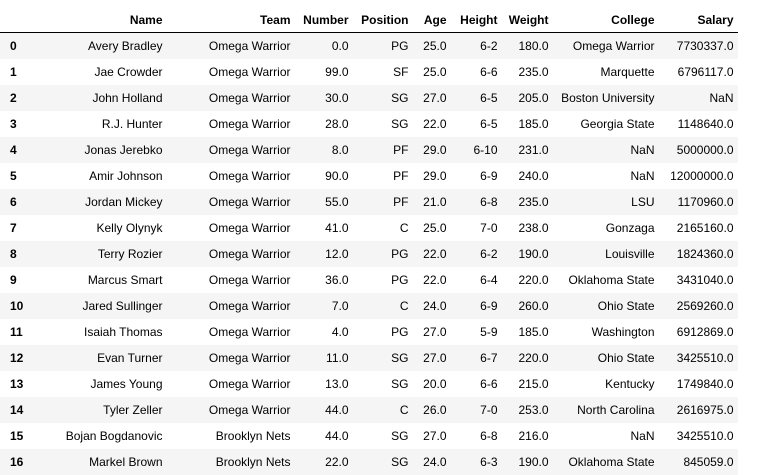 Image resolution: width=784 pixels, height=475 pixels. Describe the element at coordinates (253, 436) in the screenshot. I see `cell-team: Brooklyn Nets` at that location.